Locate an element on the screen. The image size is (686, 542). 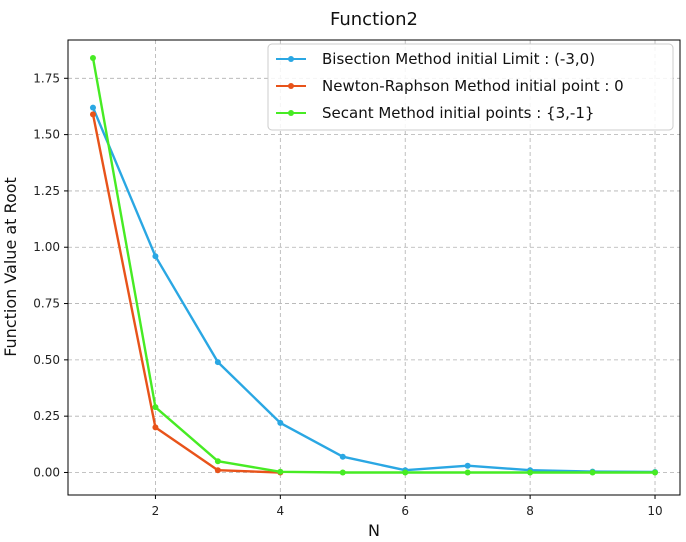
legend-marker-newton is located at coordinates (291, 86).